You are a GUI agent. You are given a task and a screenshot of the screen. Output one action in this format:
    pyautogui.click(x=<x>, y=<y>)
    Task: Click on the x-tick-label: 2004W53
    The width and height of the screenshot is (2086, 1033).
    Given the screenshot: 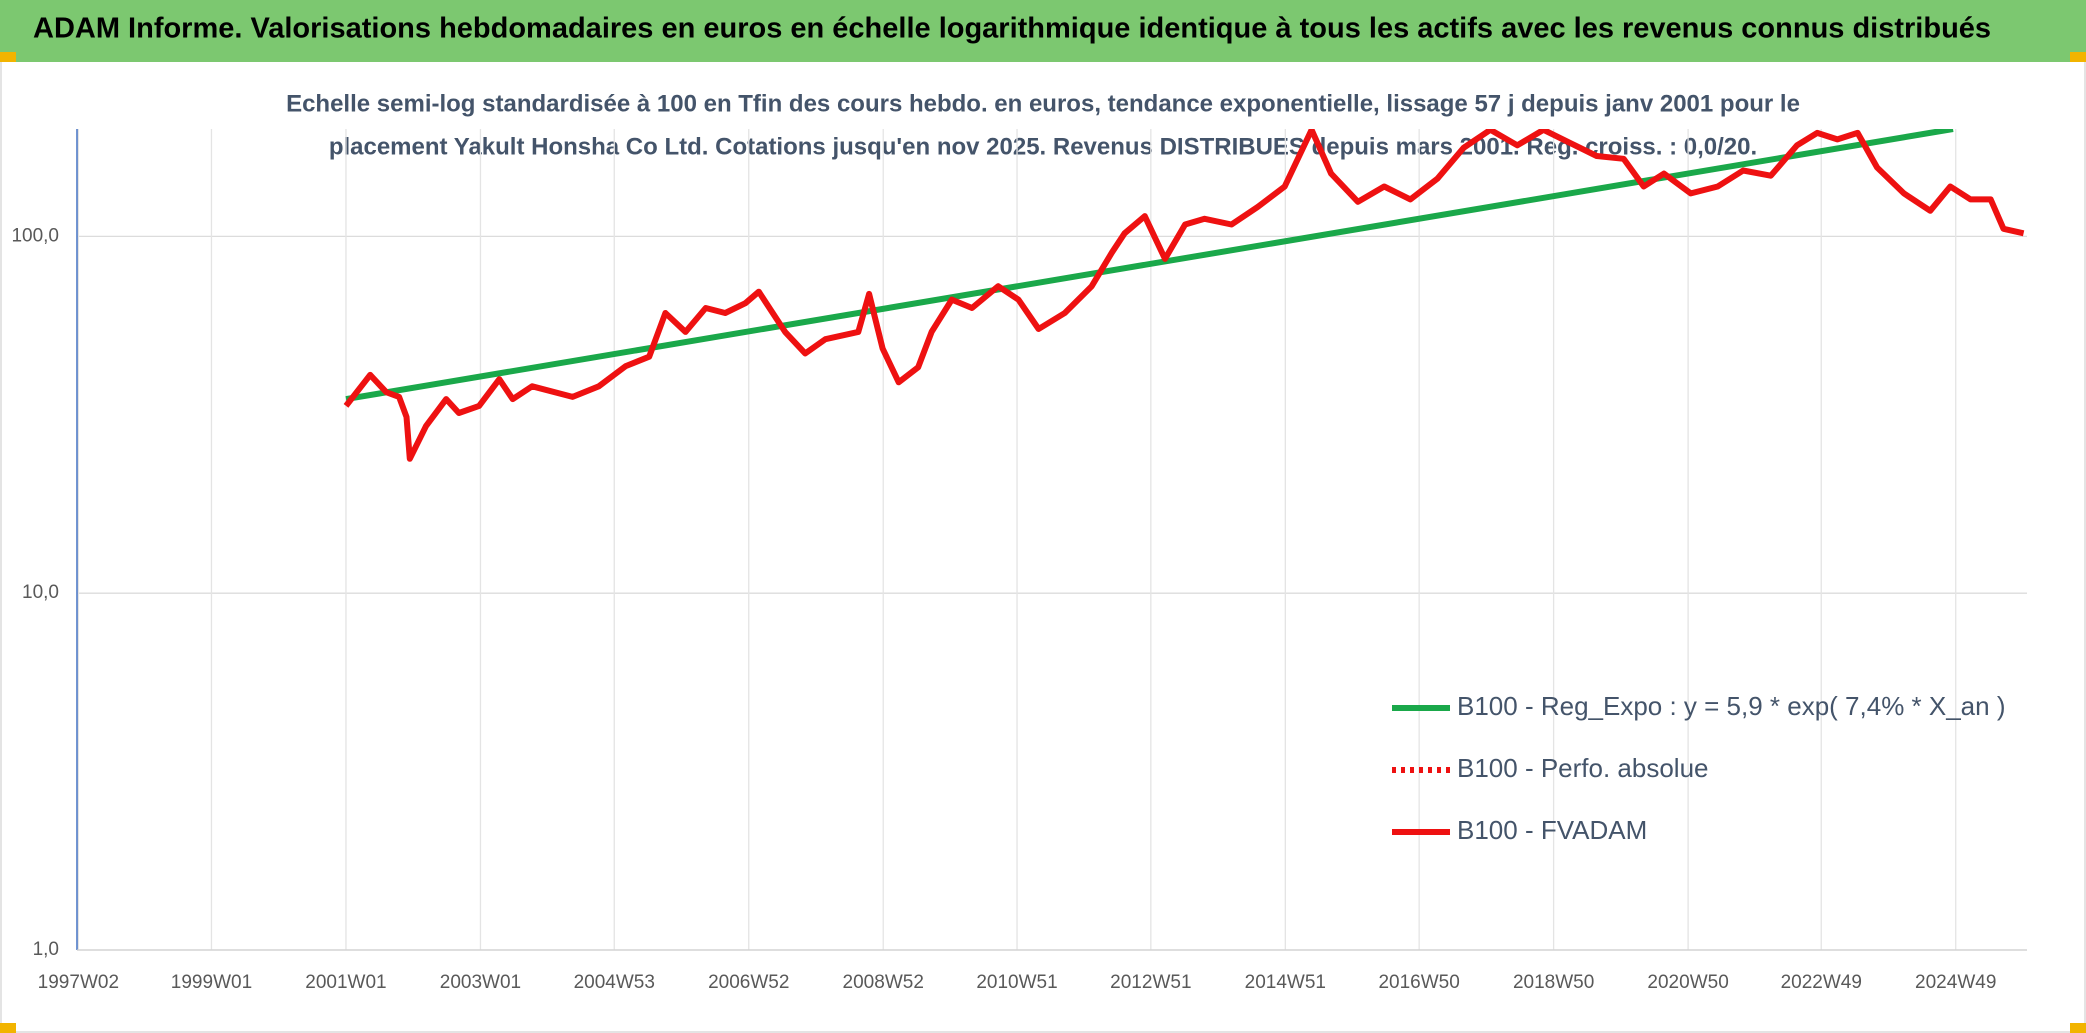 What is the action you would take?
    pyautogui.click(x=614, y=982)
    